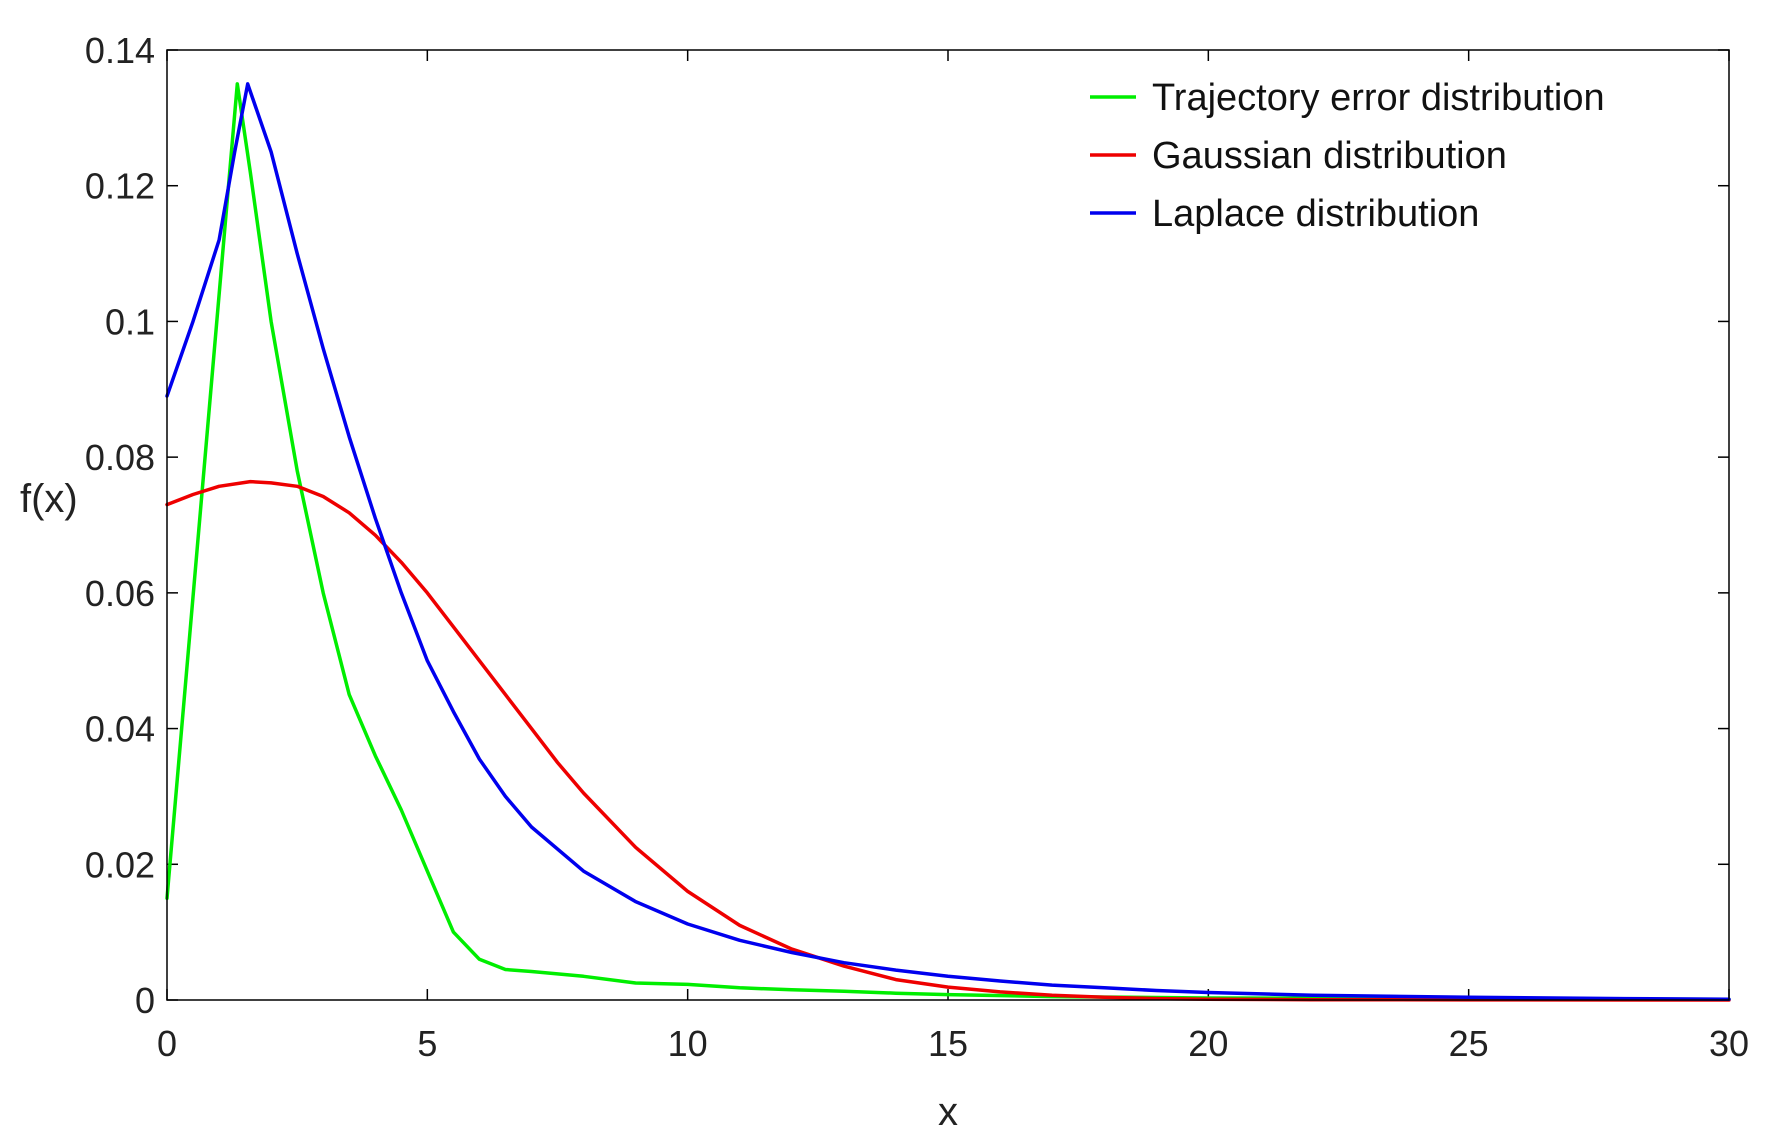 The image size is (1769, 1145). I want to click on y-tick-label: 0.14, so click(120, 50).